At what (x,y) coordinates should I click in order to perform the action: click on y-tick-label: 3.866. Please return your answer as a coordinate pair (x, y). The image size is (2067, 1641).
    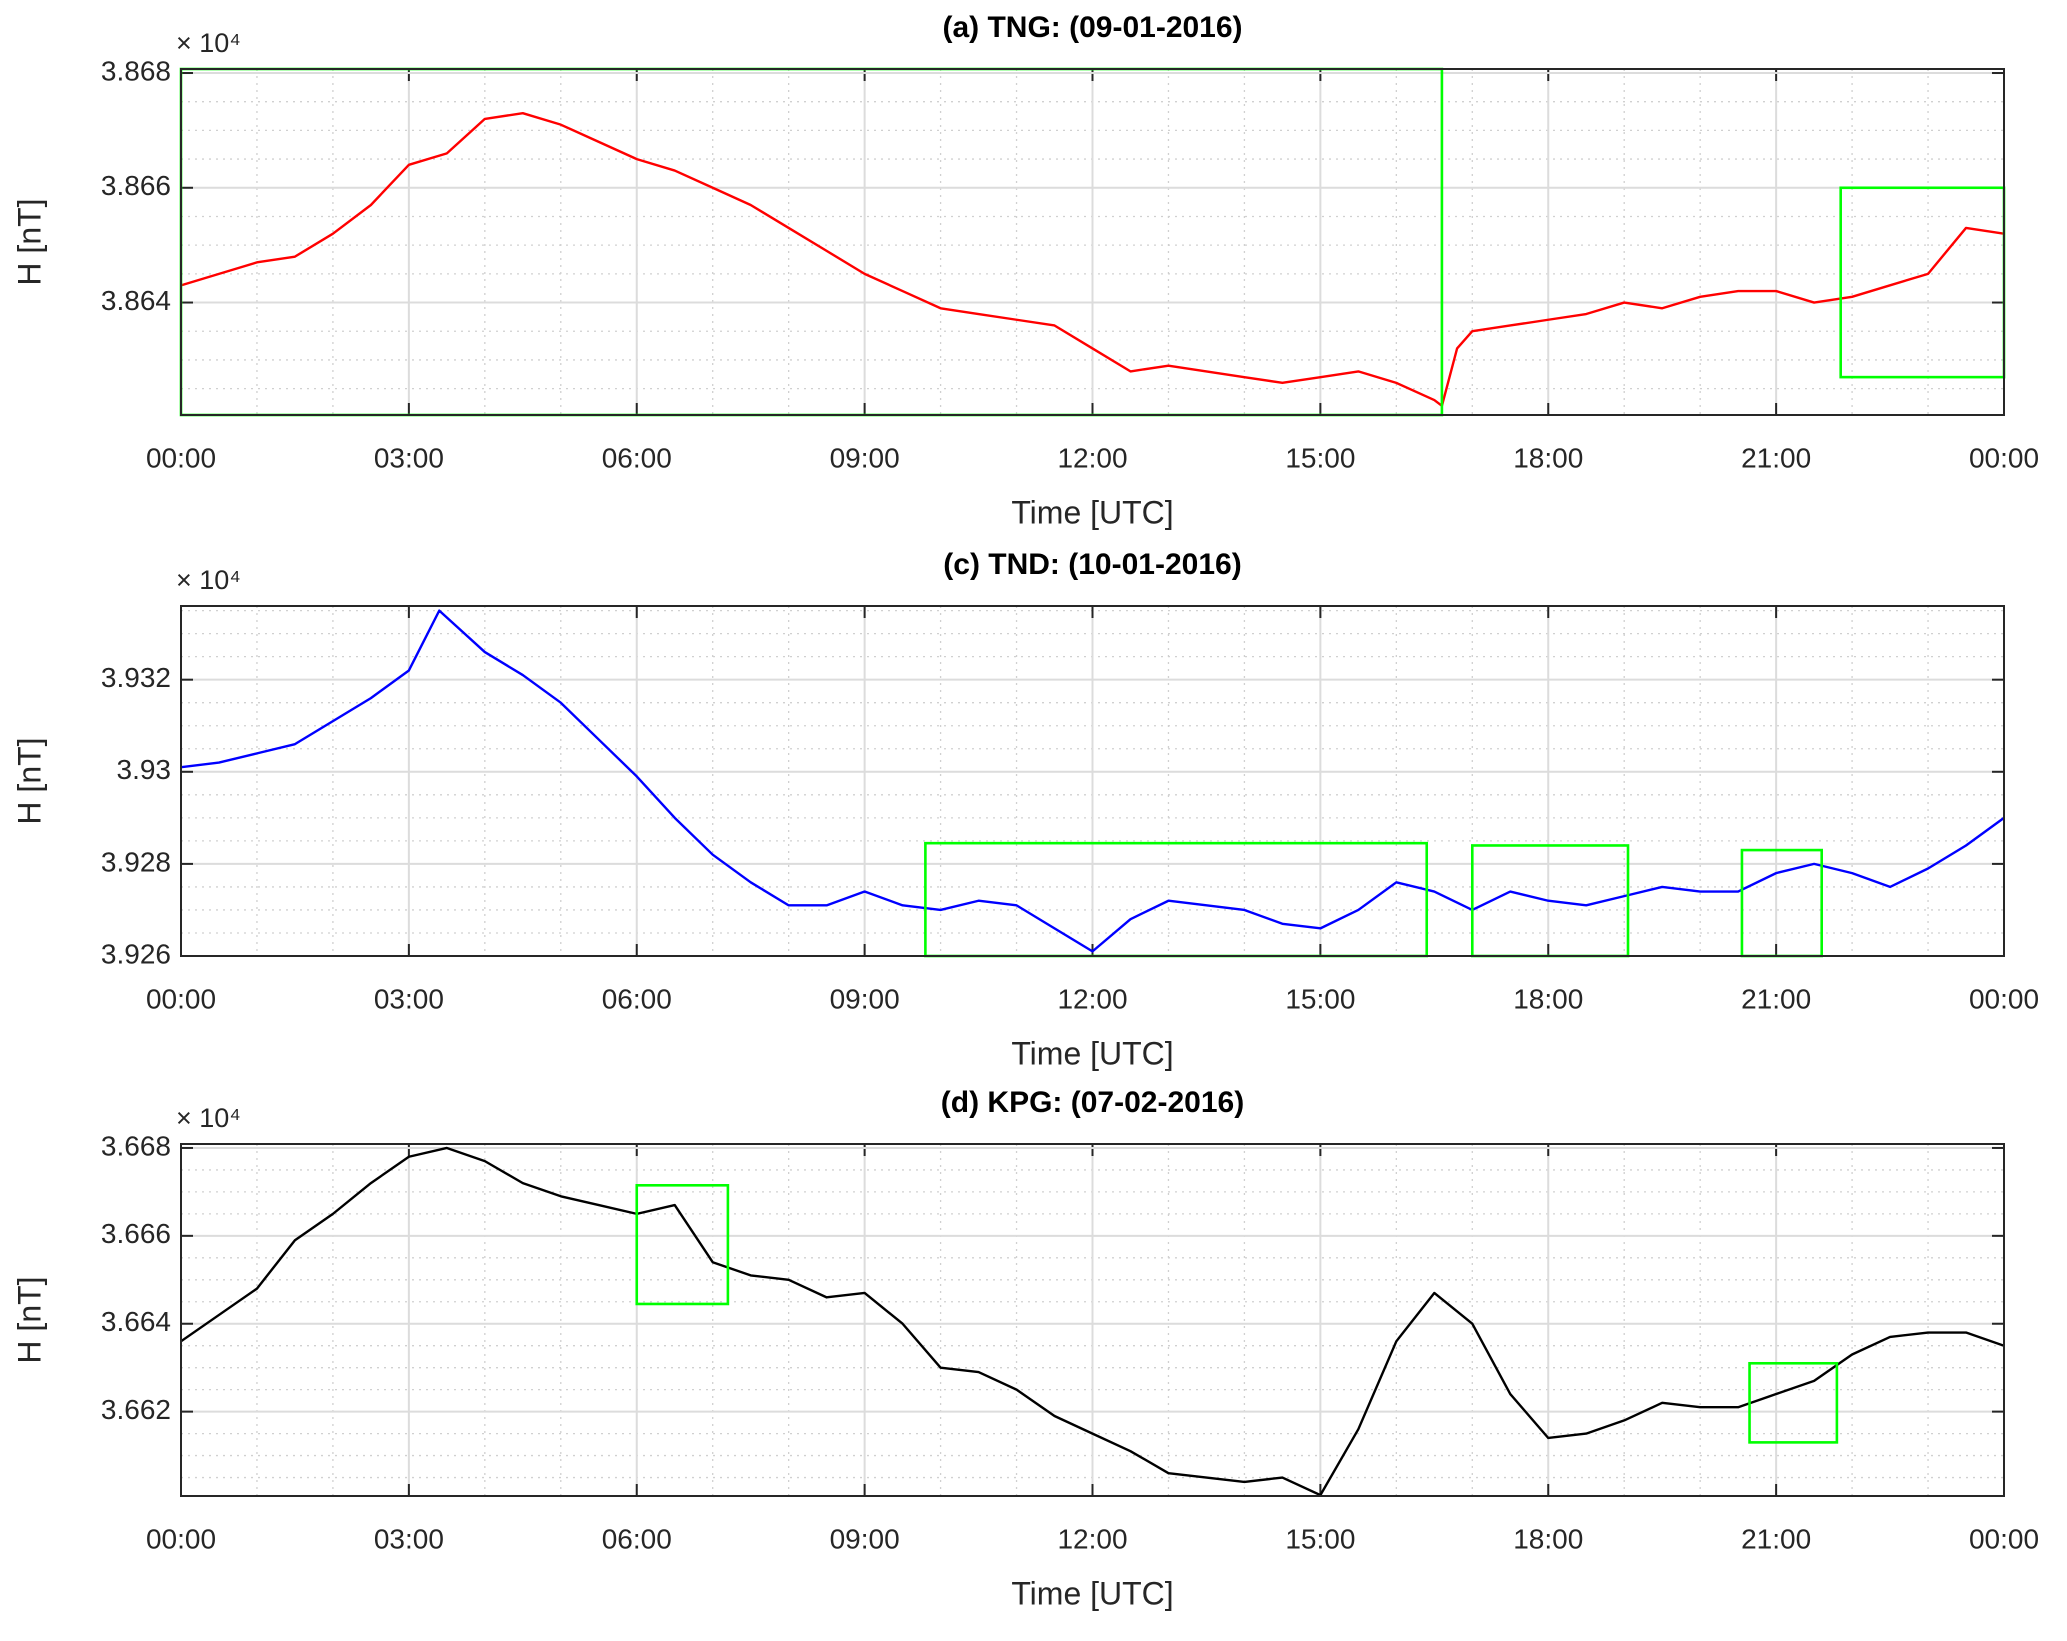
    Looking at the image, I should click on (136, 185).